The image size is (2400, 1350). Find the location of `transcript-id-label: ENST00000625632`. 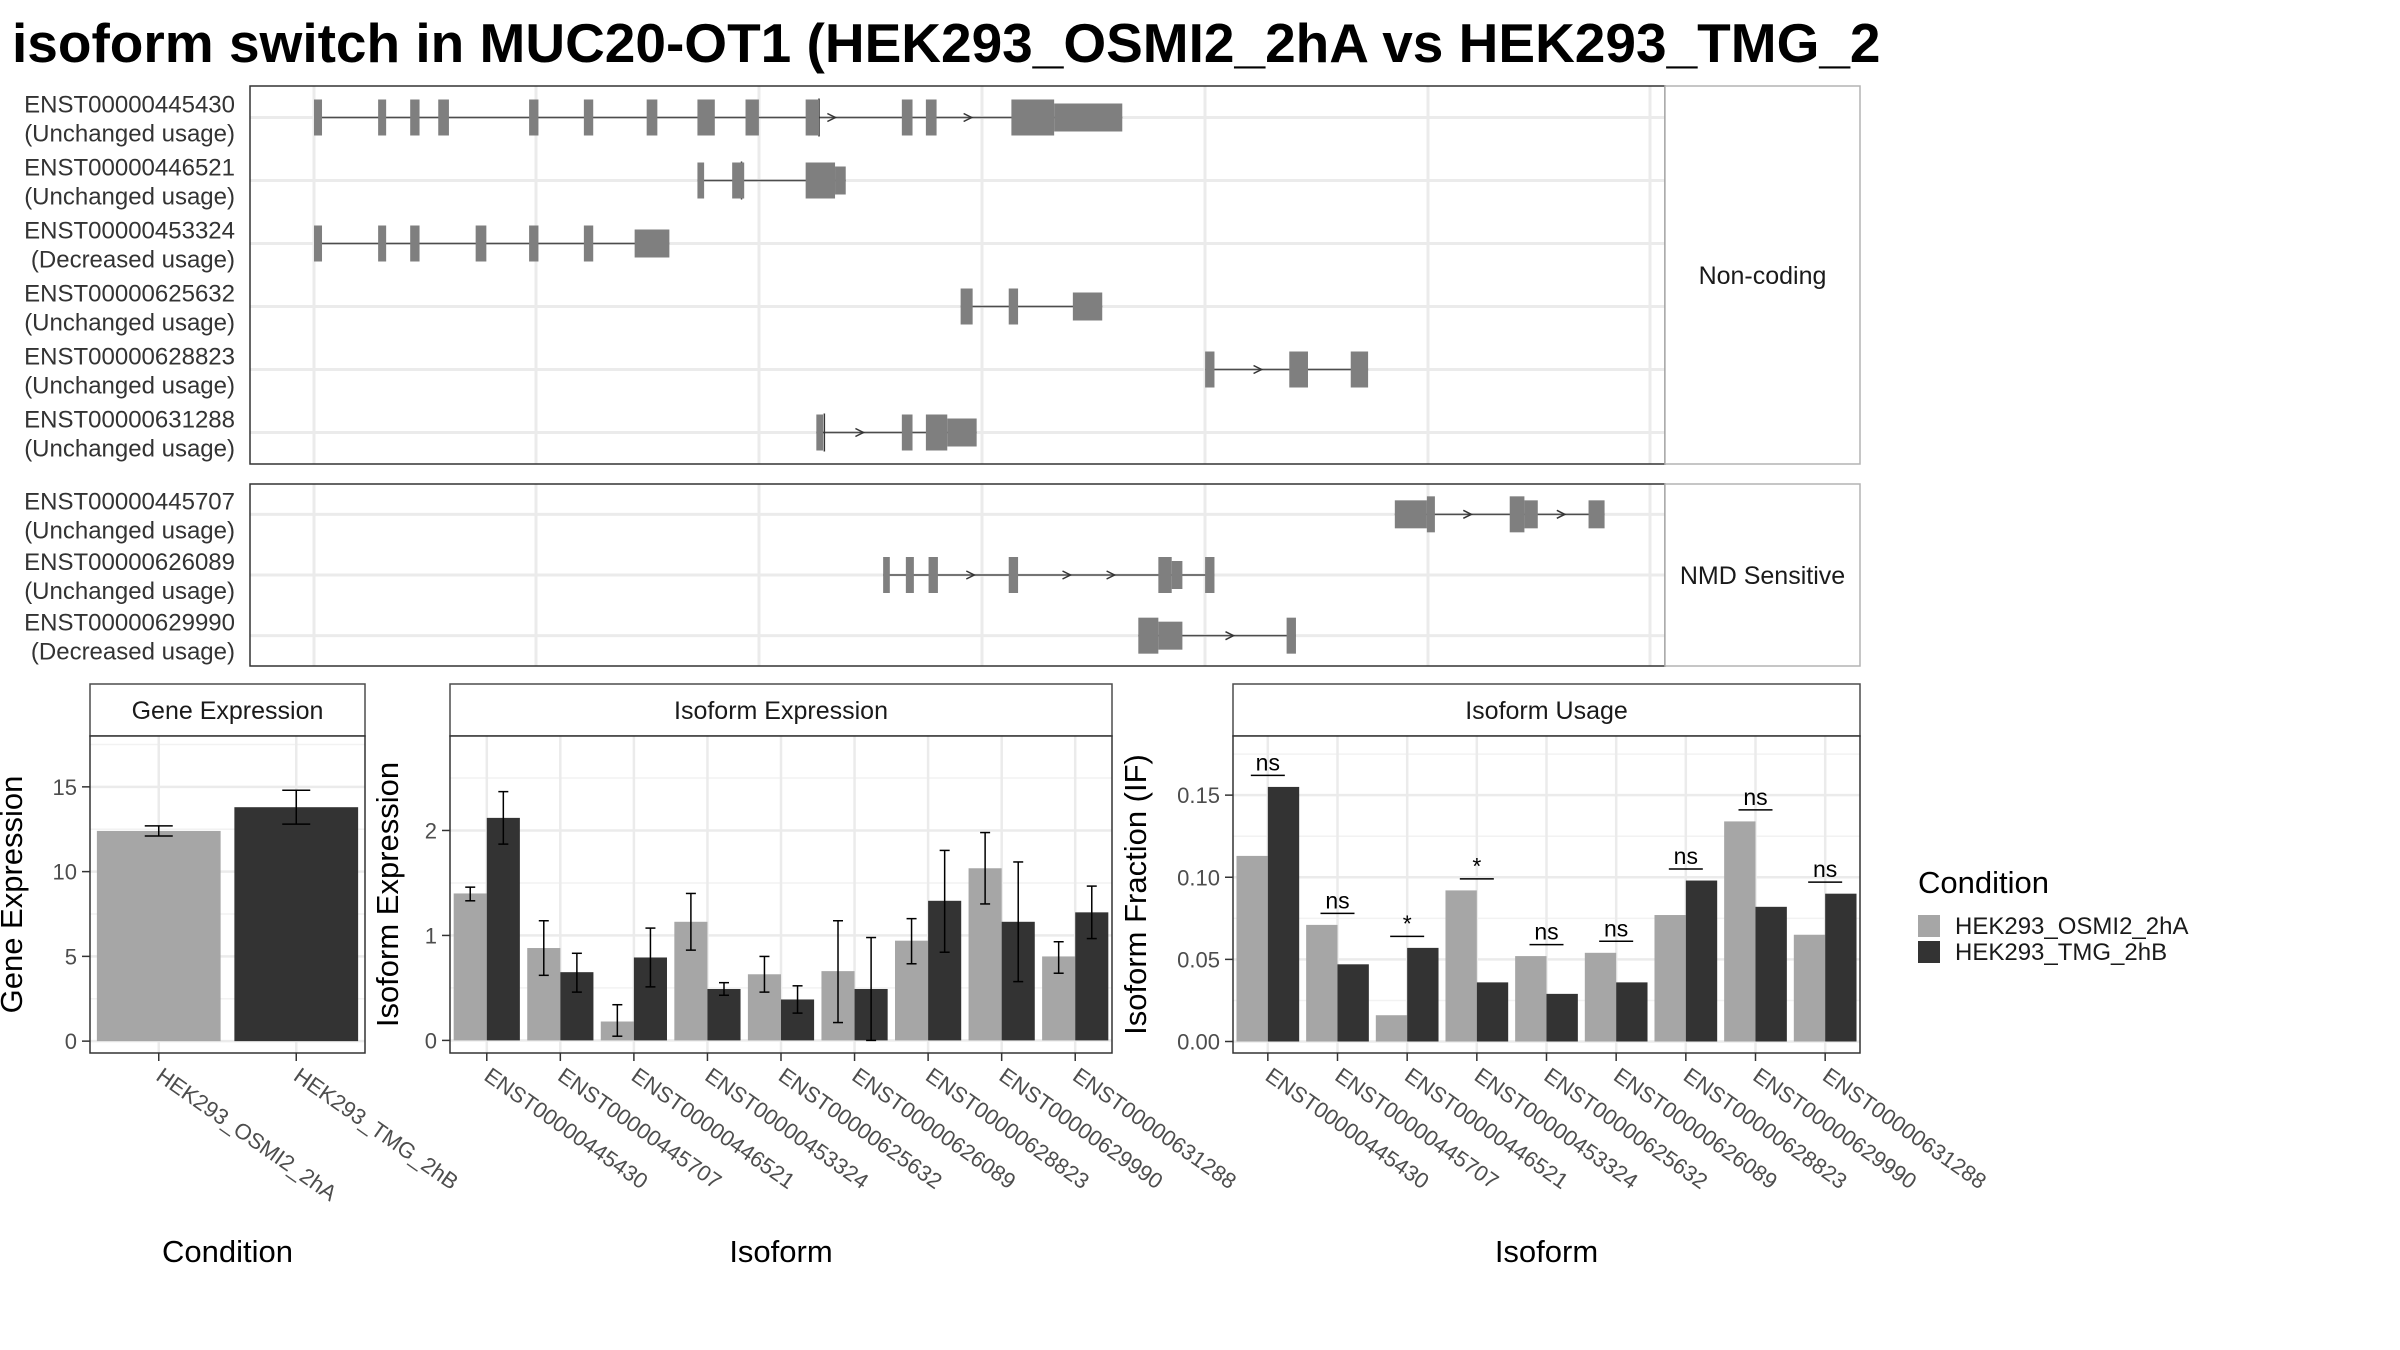

transcript-id-label: ENST00000625632 is located at coordinates (129, 294).